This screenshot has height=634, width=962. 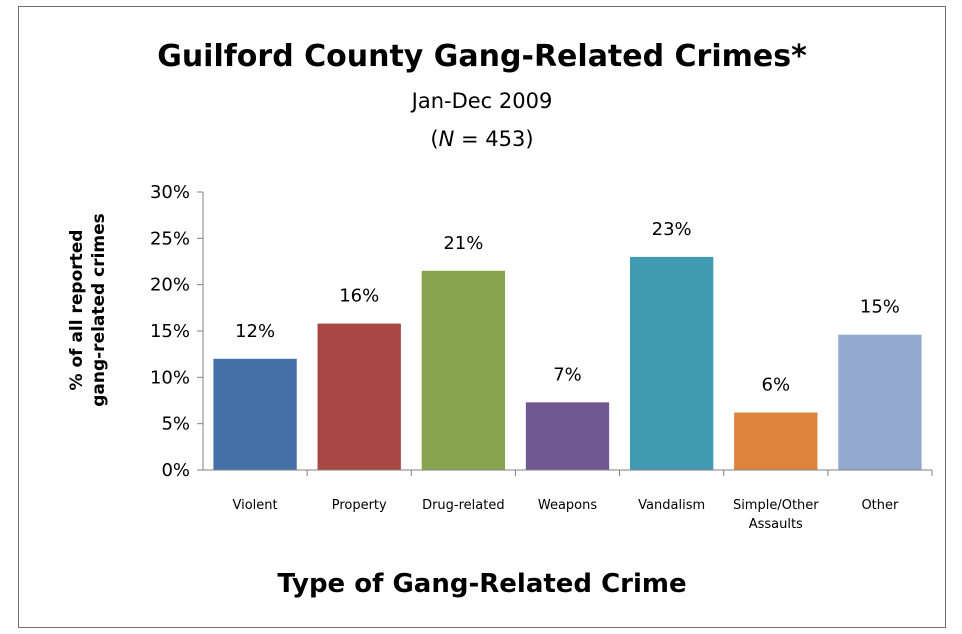 I want to click on x-tick-label: Assaults, so click(x=776, y=524).